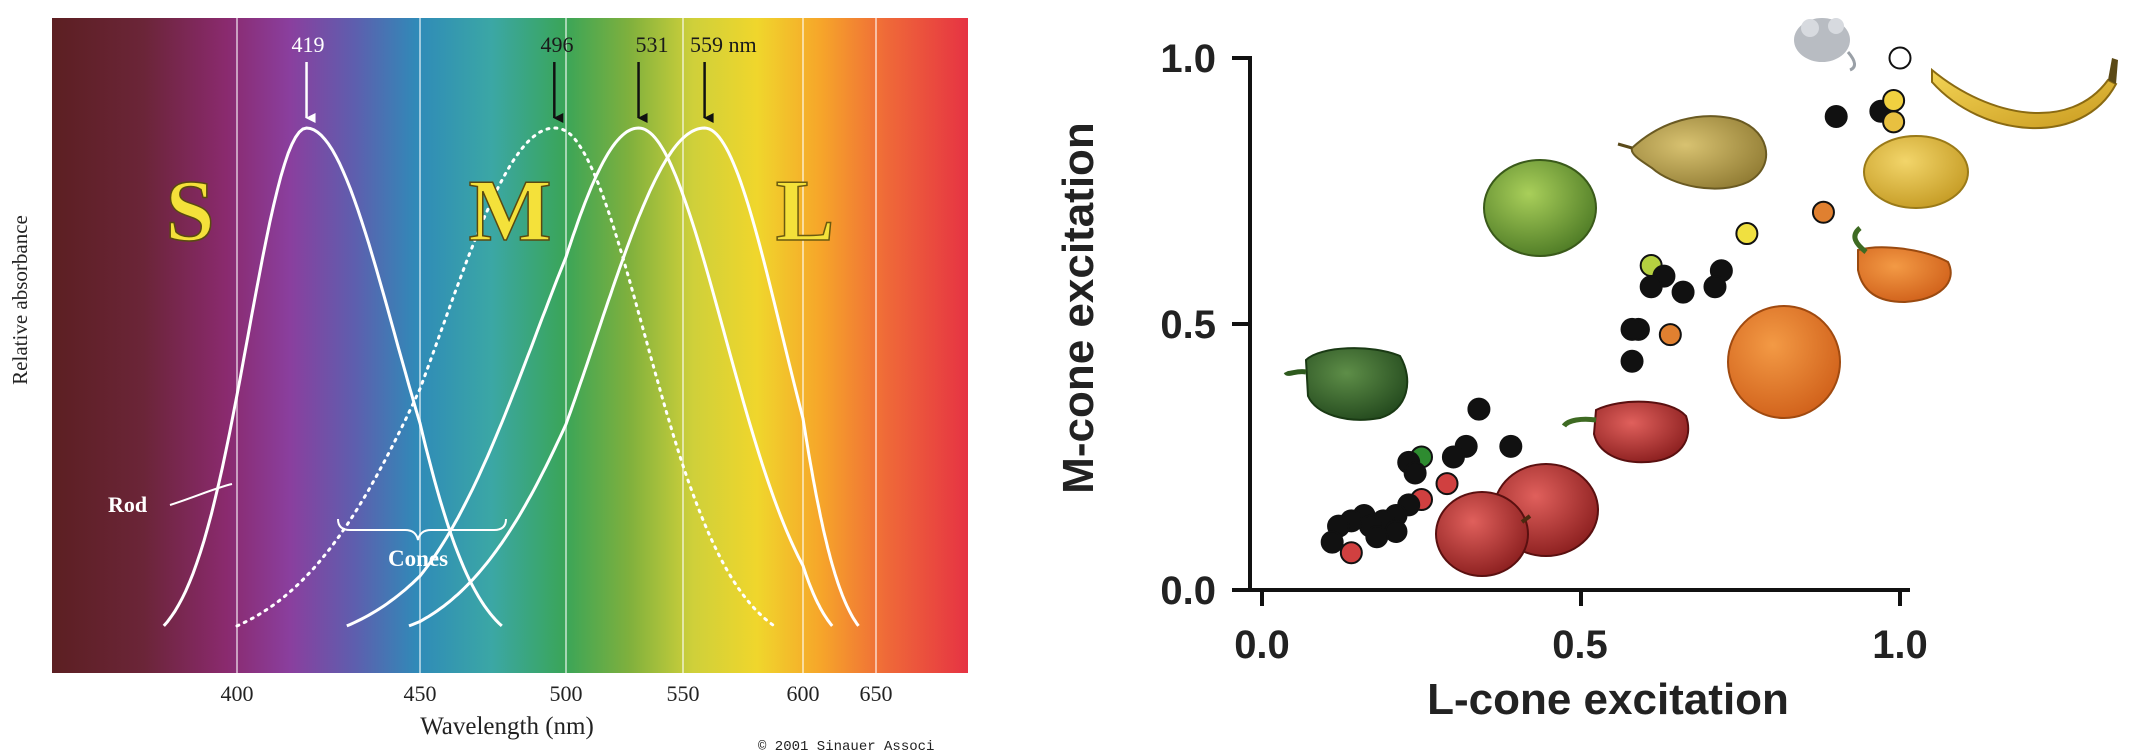  What do you see at coordinates (420, 693) in the screenshot?
I see `tick-label-450: 450` at bounding box center [420, 693].